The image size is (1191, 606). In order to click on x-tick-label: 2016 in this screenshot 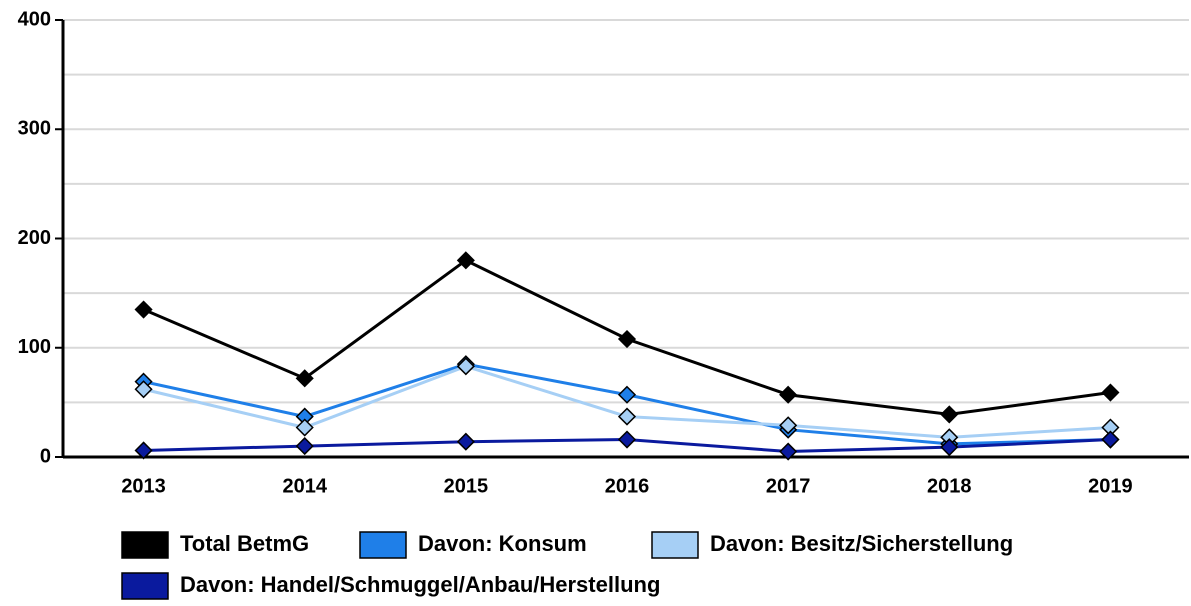, I will do `click(627, 486)`.